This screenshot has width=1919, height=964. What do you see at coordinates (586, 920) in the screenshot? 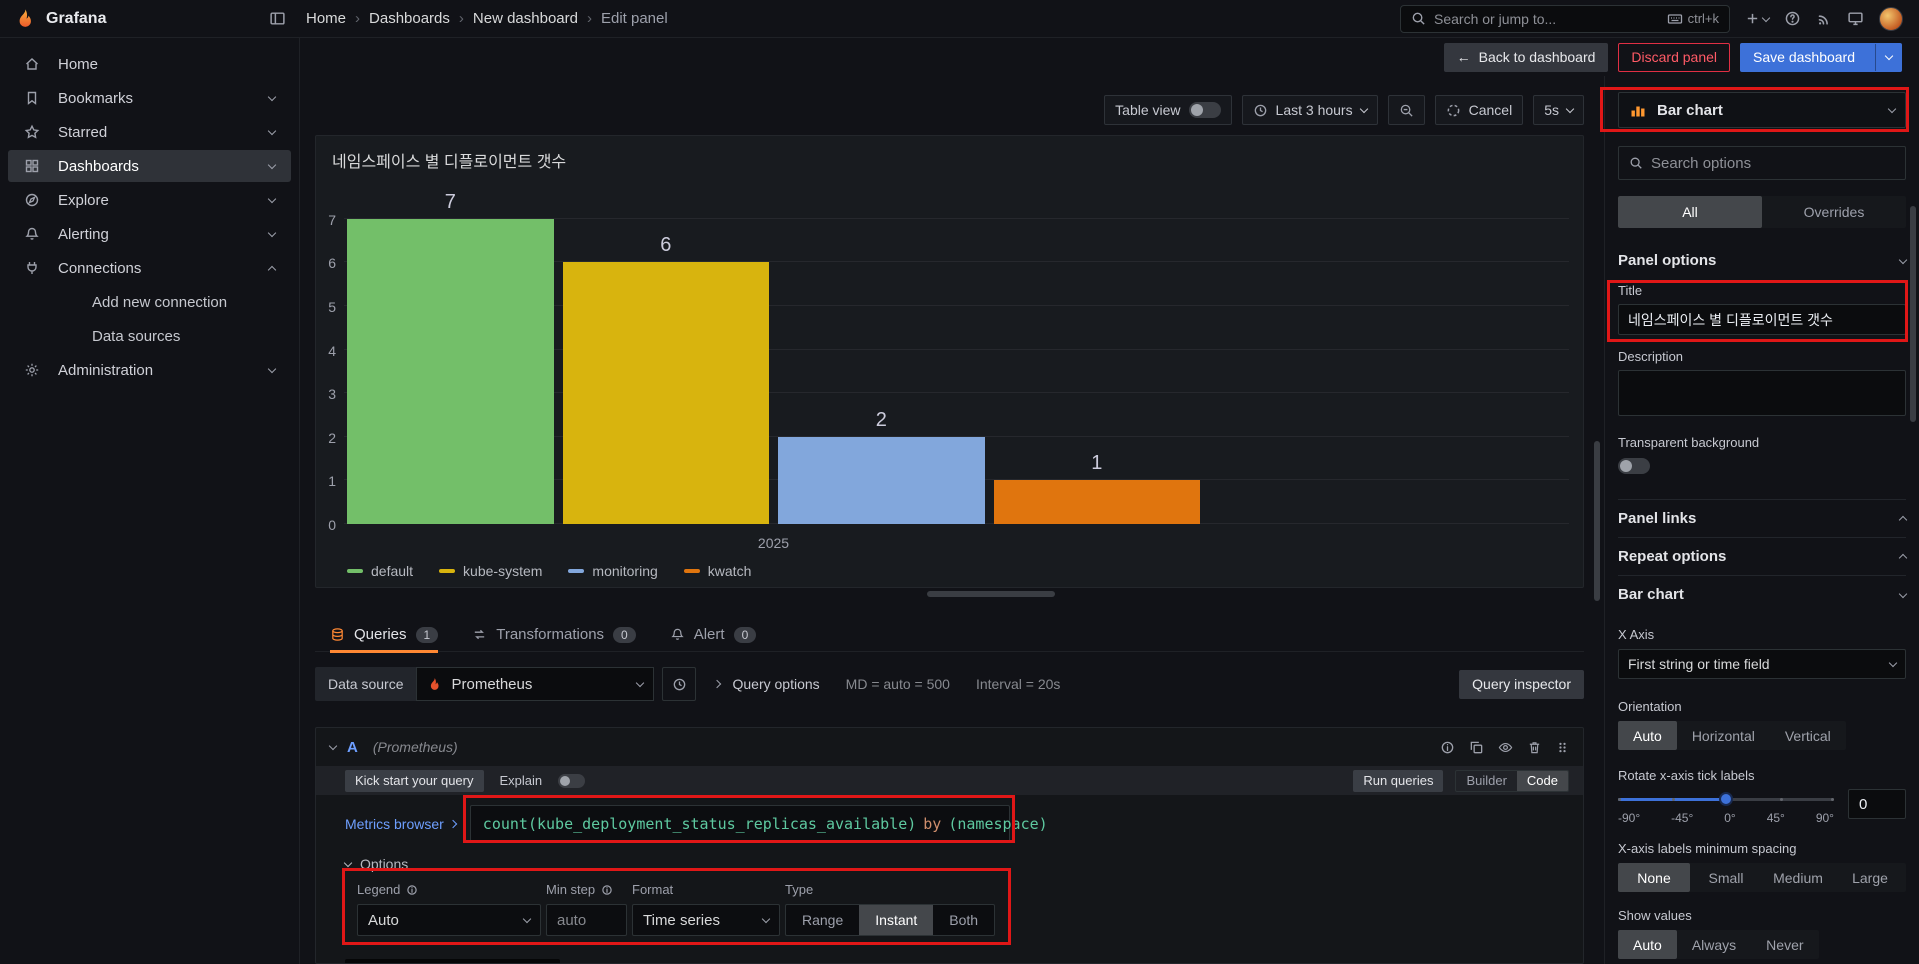
I see `min-step-input` at bounding box center [586, 920].